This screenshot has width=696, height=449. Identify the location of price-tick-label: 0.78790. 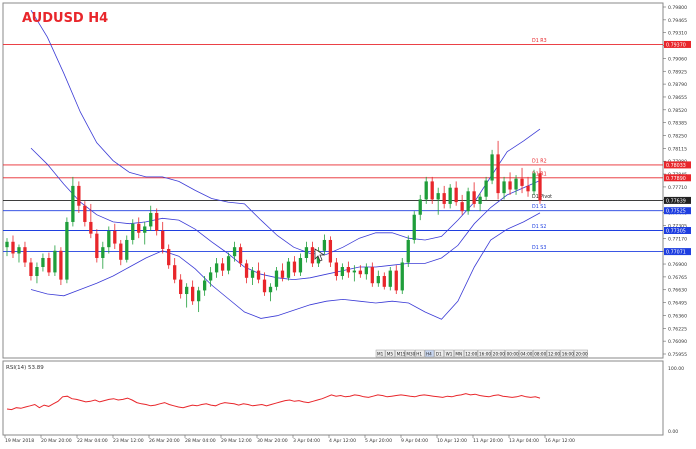
(677, 85).